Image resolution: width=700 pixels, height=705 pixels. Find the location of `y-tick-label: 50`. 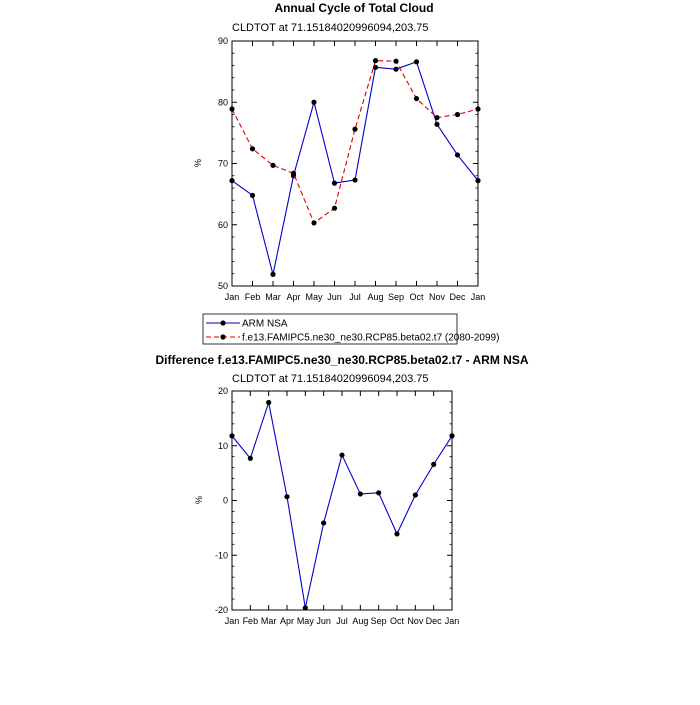

y-tick-label: 50 is located at coordinates (223, 286).